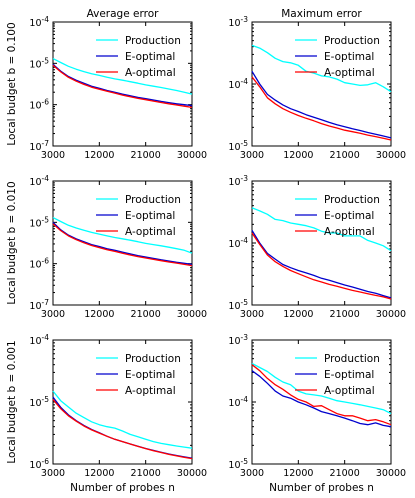 This screenshot has height=498, width=415. What do you see at coordinates (321, 14) in the screenshot?
I see `panel-title: Maximum error` at bounding box center [321, 14].